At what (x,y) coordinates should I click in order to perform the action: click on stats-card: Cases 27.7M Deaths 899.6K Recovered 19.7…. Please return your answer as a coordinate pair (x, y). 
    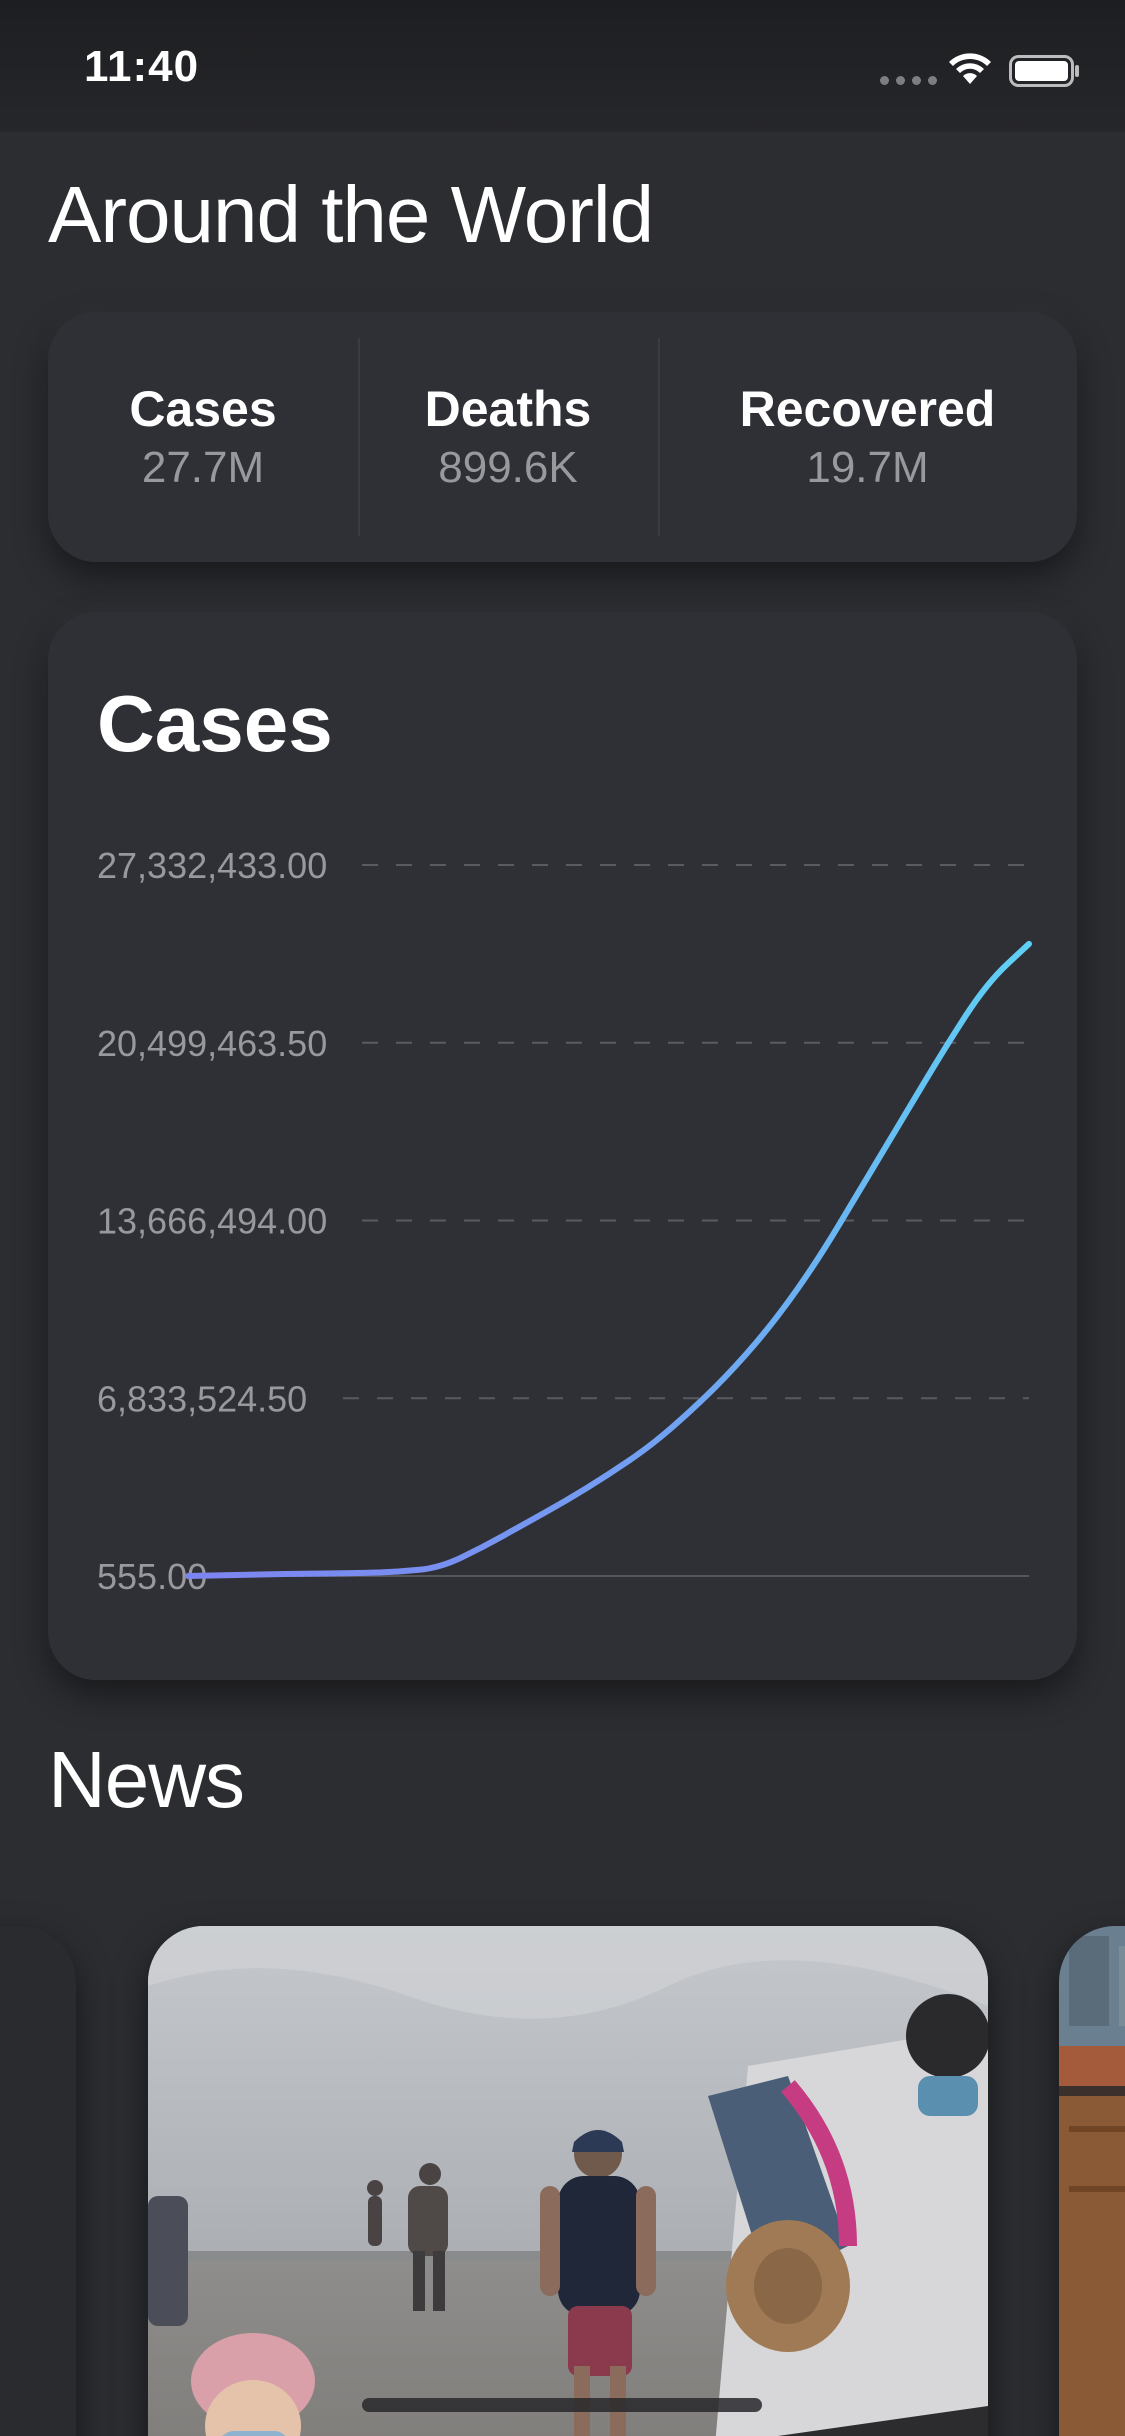
    Looking at the image, I should click on (562, 437).